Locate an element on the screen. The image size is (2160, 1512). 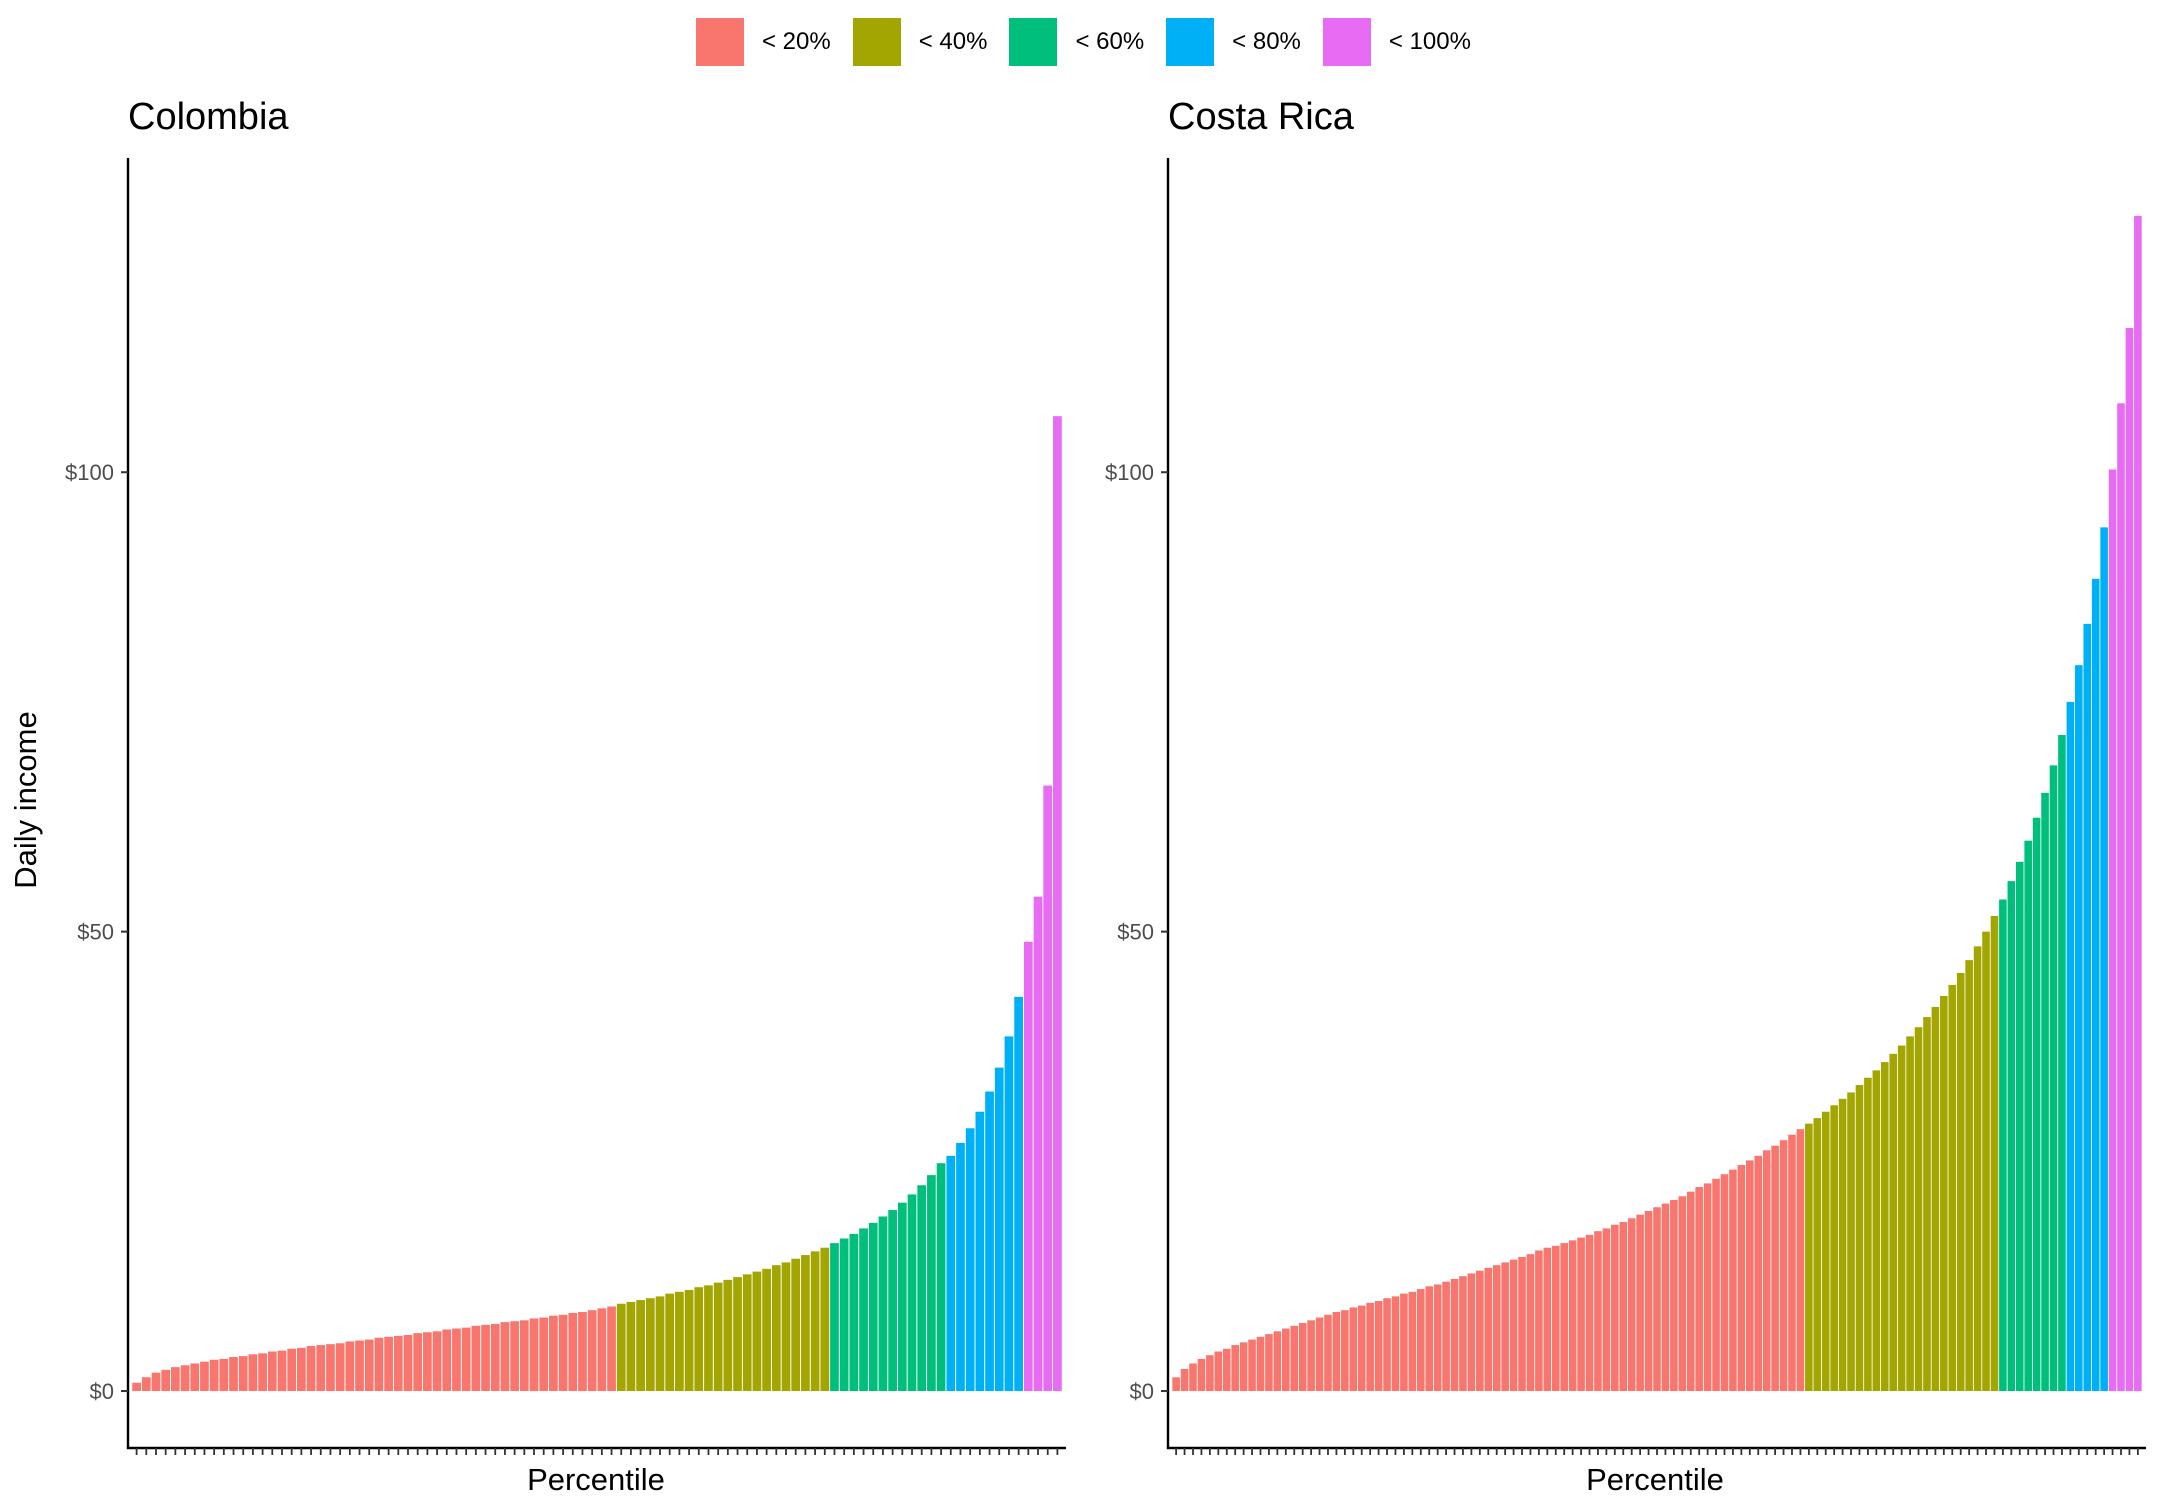
costa-rica-y-tick-label: $100 is located at coordinates (1129, 472).